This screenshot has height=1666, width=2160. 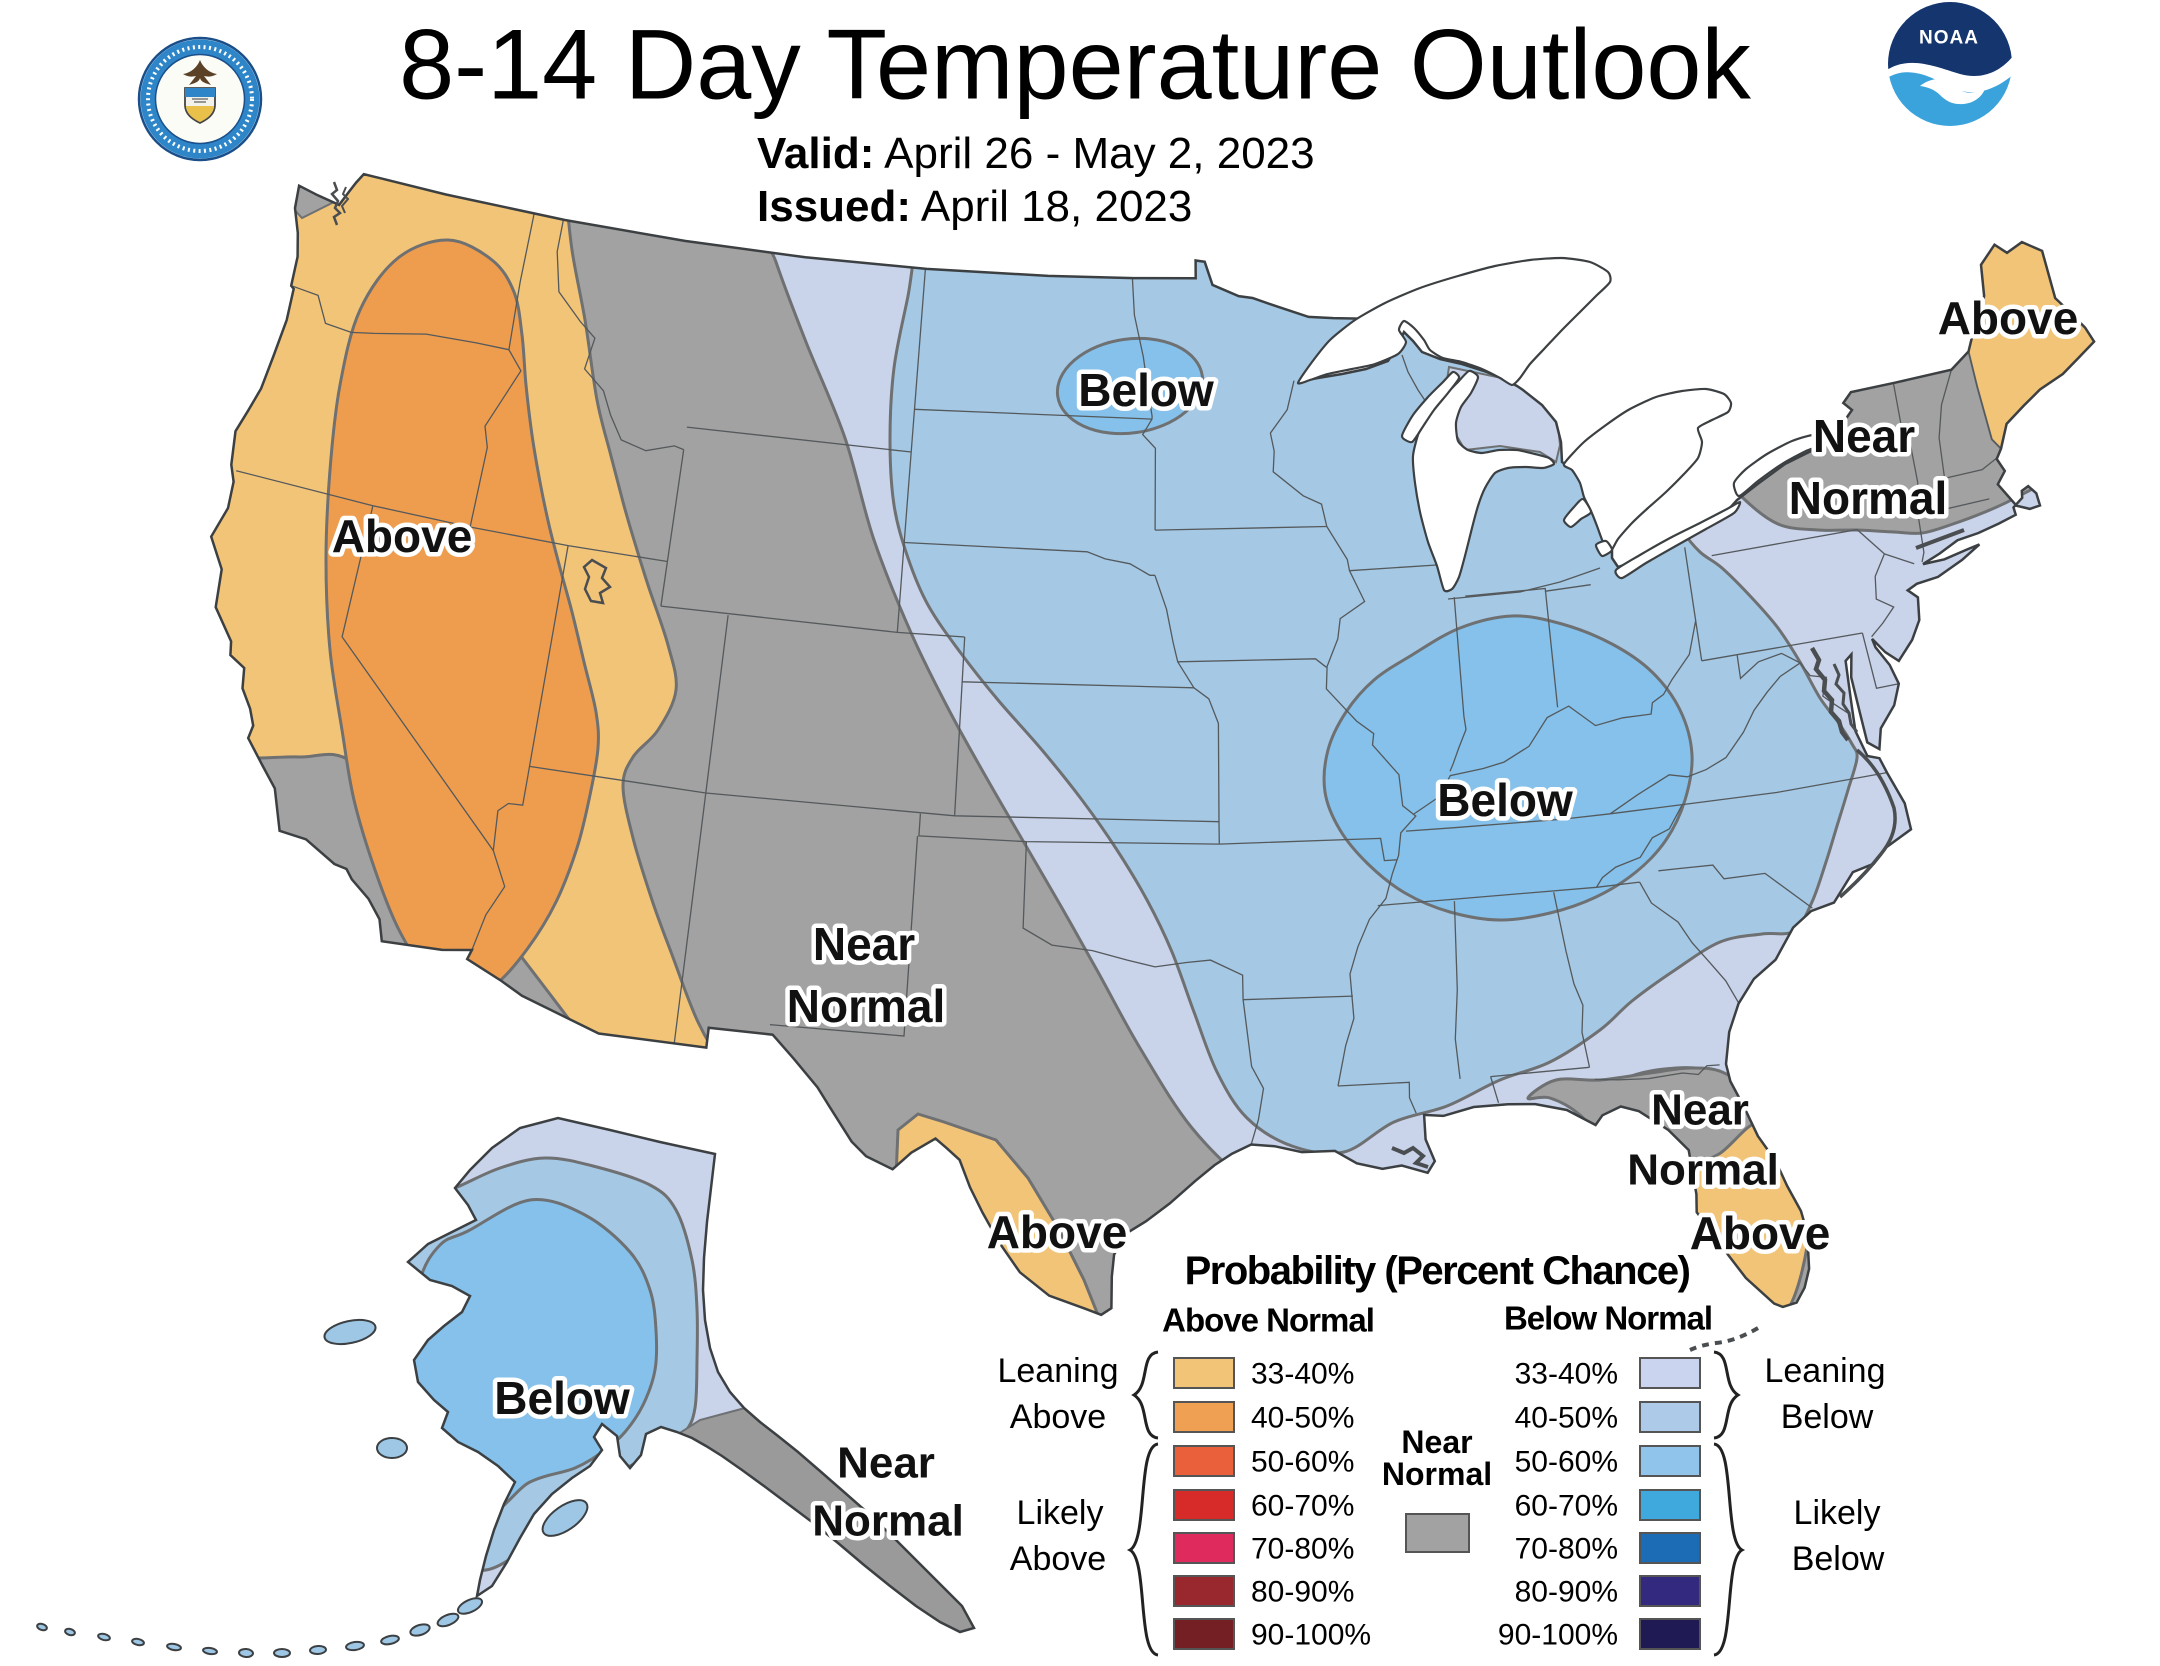 What do you see at coordinates (1949, 38) in the screenshot?
I see `svg-text: NOAA` at bounding box center [1949, 38].